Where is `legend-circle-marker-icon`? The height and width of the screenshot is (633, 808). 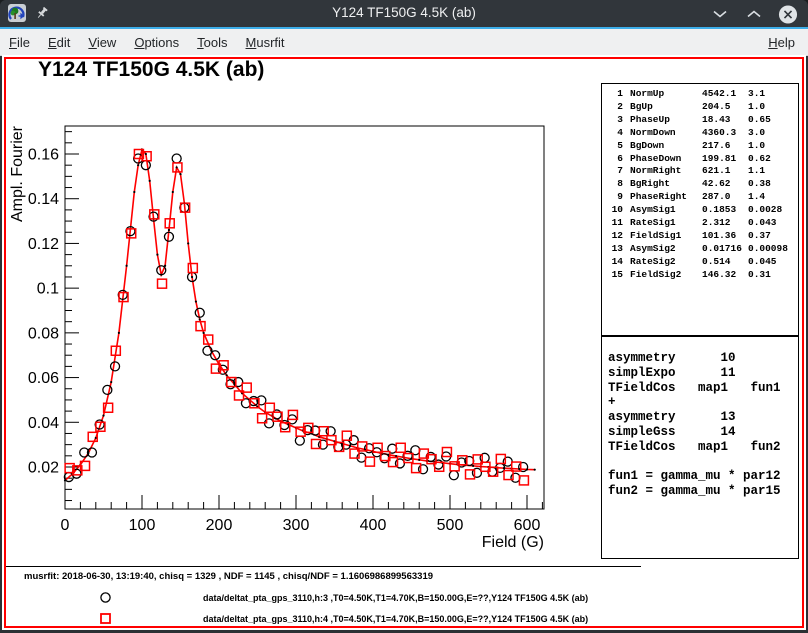
legend-circle-marker-icon is located at coordinates (105, 600).